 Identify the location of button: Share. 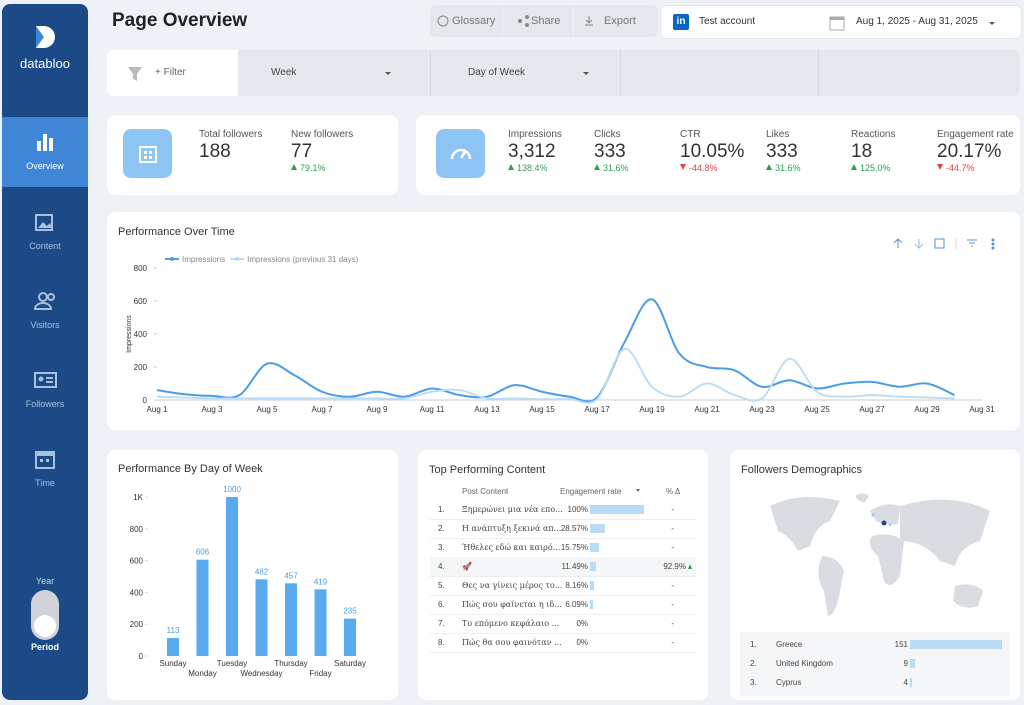
(538, 21).